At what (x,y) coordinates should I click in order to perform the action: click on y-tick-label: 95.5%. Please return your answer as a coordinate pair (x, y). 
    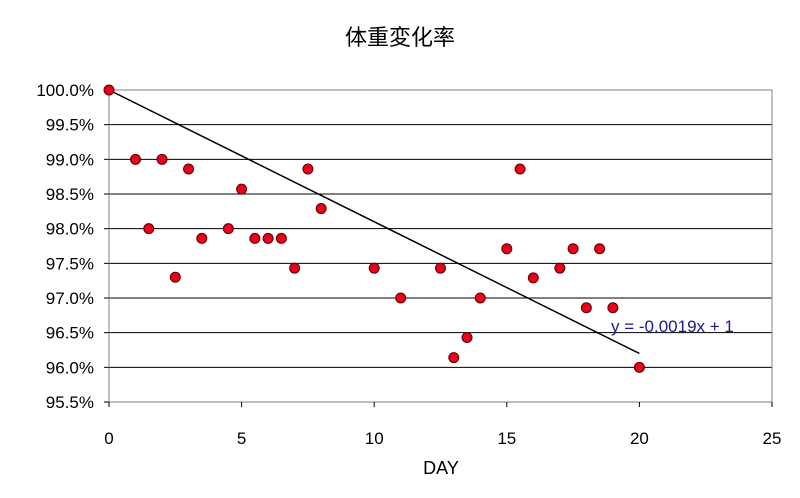
    Looking at the image, I should click on (70, 402).